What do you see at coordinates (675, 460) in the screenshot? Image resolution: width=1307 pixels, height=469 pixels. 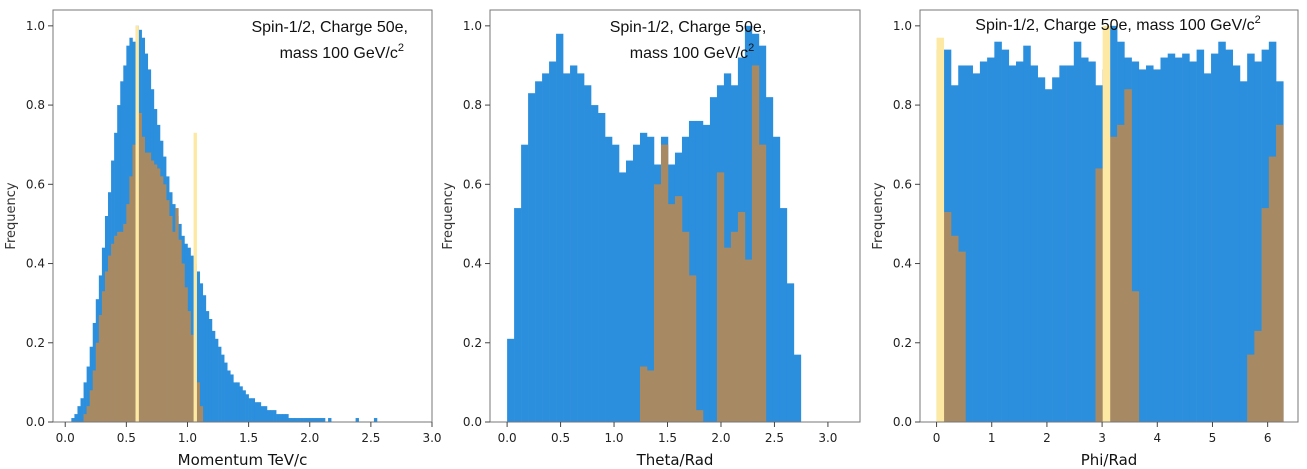 I see `x-axis-title: Theta/Rad` at bounding box center [675, 460].